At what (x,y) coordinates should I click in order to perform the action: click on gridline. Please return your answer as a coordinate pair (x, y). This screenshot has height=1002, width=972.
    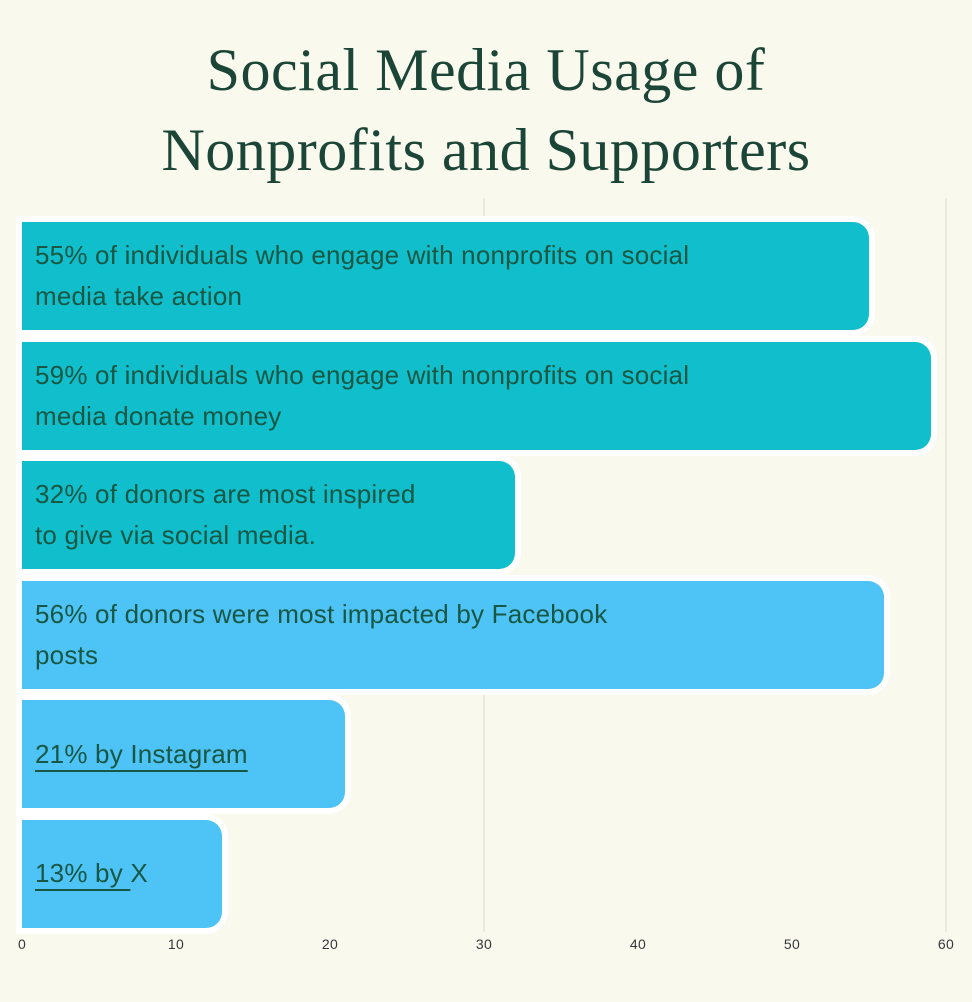
    Looking at the image, I should click on (946, 565).